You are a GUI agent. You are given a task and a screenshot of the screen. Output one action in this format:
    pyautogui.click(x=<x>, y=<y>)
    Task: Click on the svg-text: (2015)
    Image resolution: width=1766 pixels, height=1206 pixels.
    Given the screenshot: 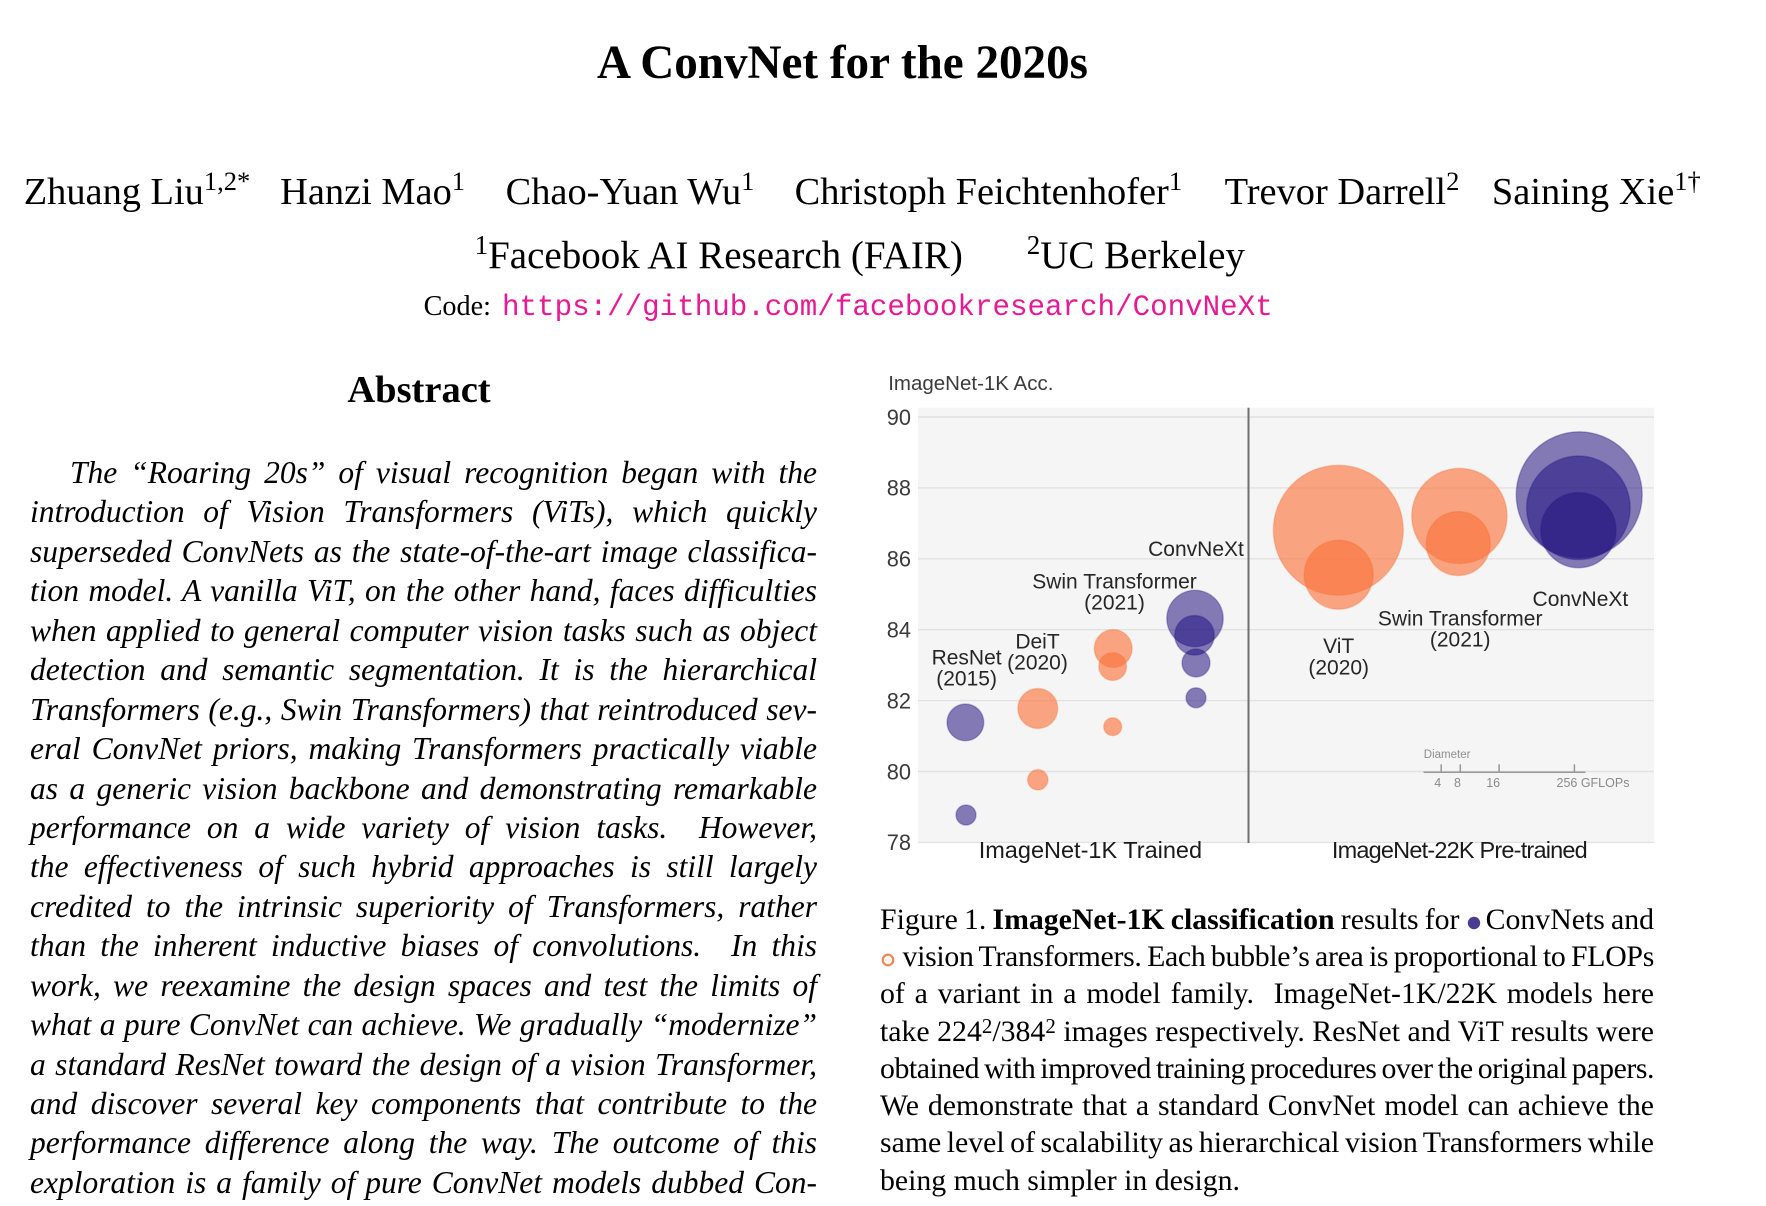 What is the action you would take?
    pyautogui.click(x=966, y=678)
    